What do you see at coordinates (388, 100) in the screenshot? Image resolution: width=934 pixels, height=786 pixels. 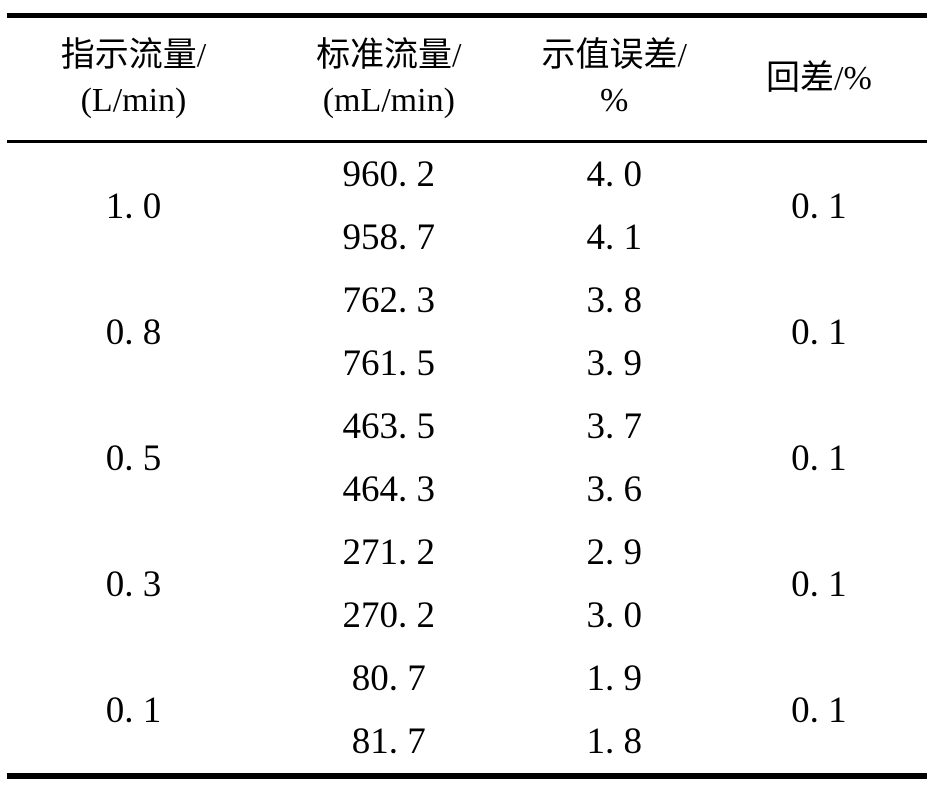 I see `header-standard-flow-line2: (mL/min)` at bounding box center [388, 100].